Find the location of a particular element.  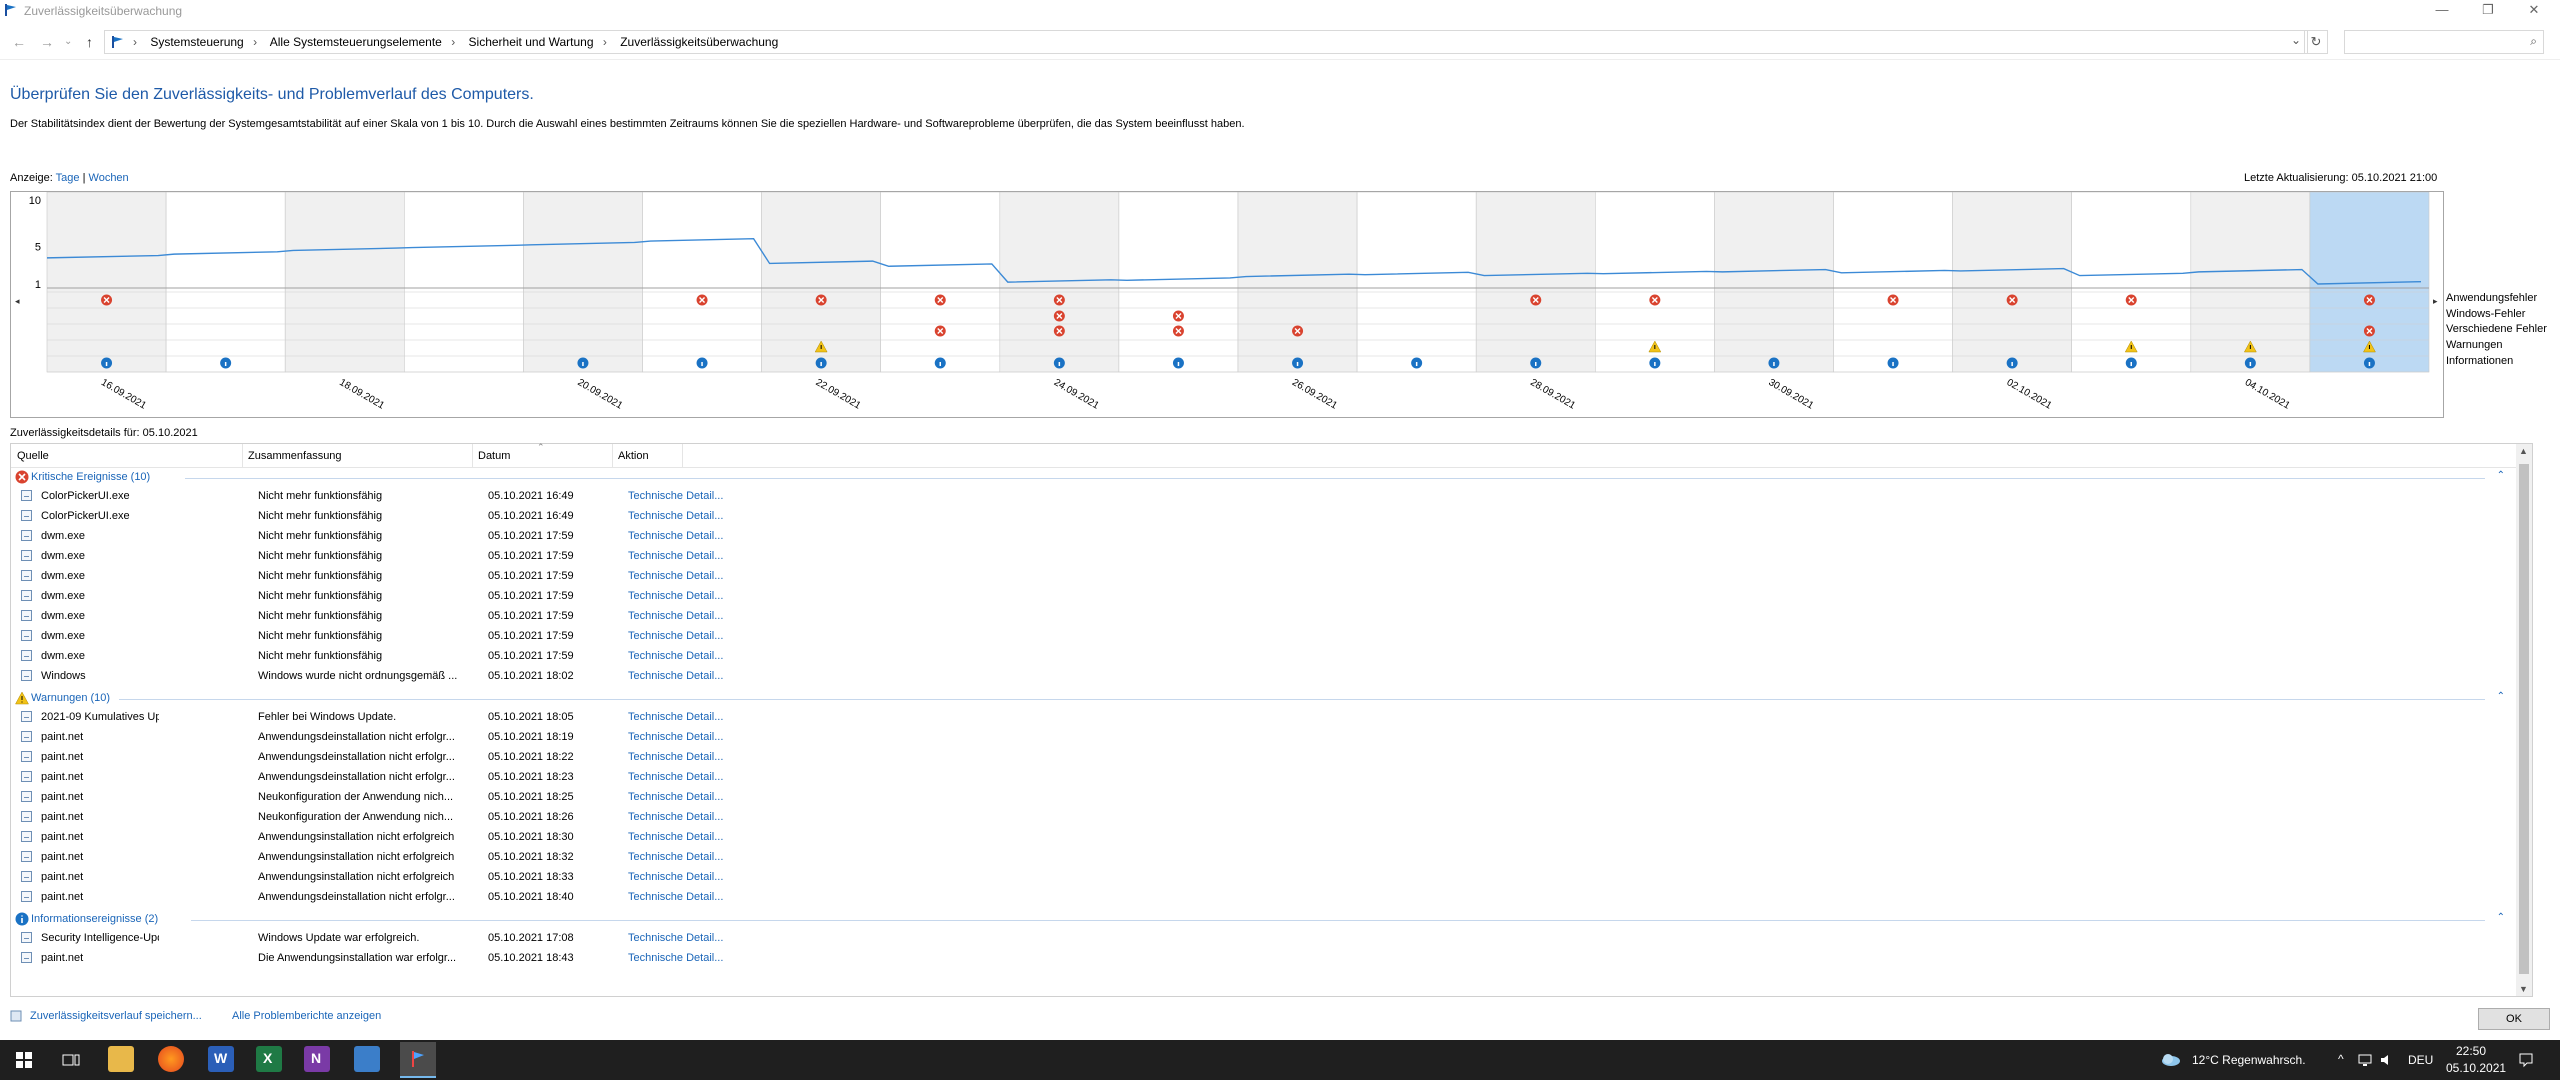

breadcrumb-sicherheit-wartung: Sicherheit und Wartung is located at coordinates (531, 42).